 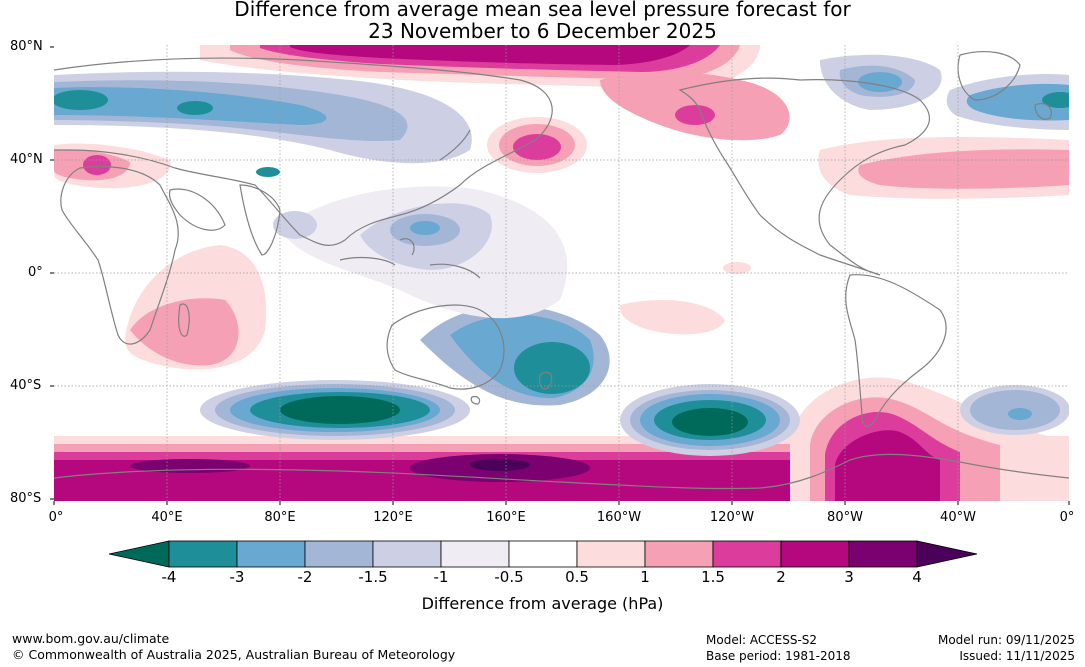 I want to click on colorbar-tick-label: 1.5, so click(x=713, y=577).